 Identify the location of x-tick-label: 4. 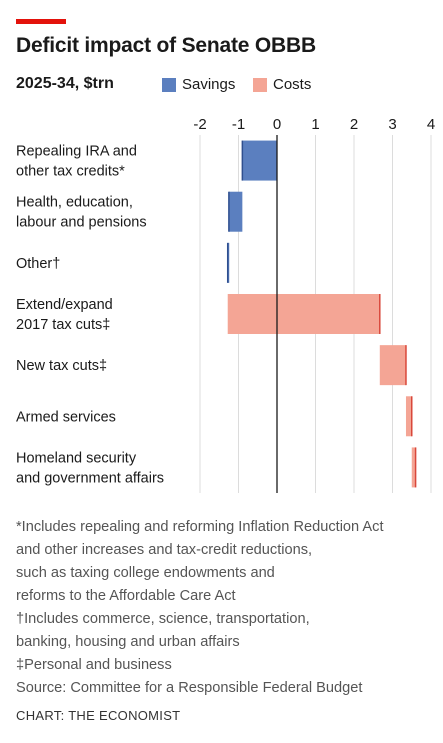
(431, 124).